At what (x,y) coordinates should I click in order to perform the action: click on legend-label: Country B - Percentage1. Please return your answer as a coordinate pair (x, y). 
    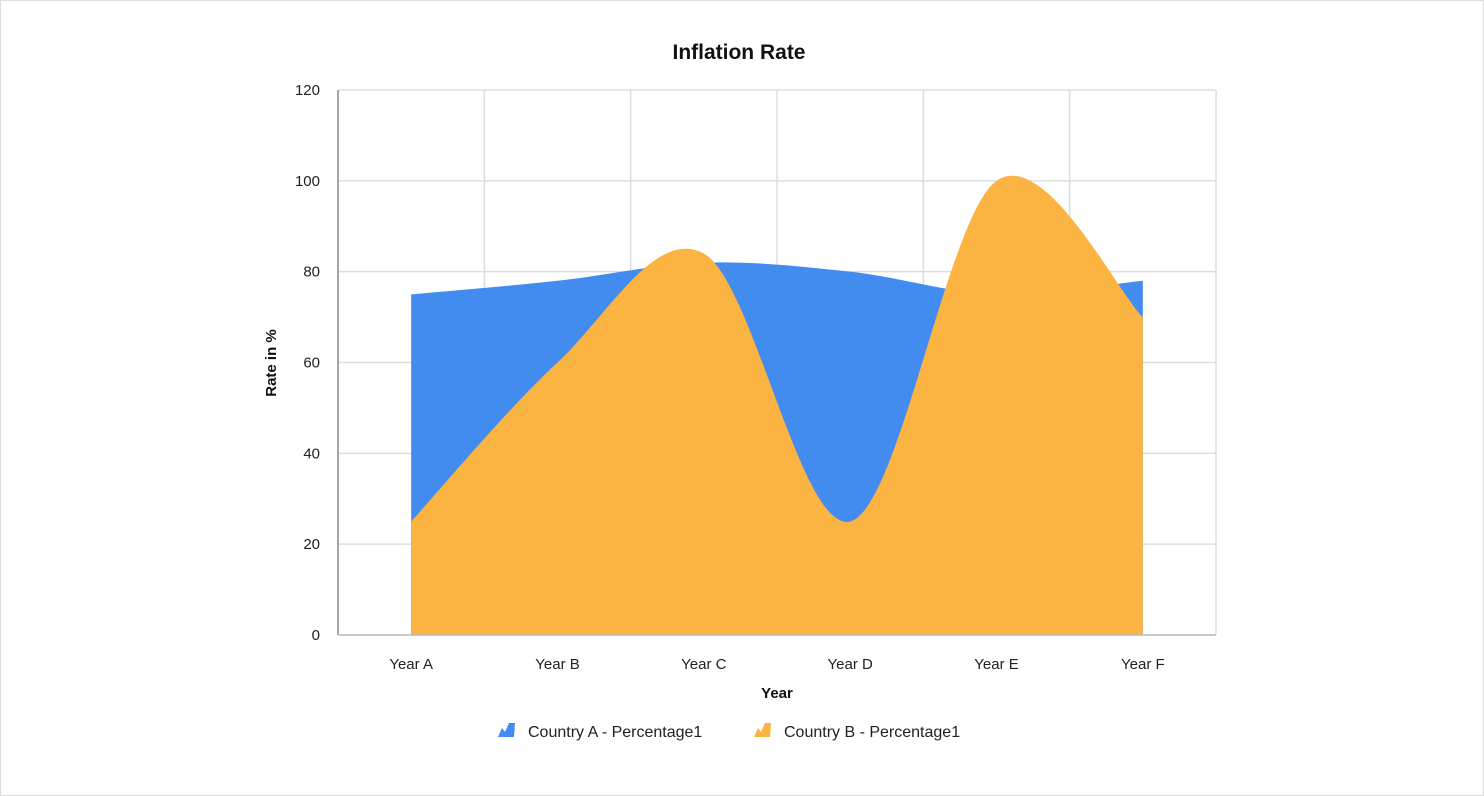
    Looking at the image, I should click on (872, 732).